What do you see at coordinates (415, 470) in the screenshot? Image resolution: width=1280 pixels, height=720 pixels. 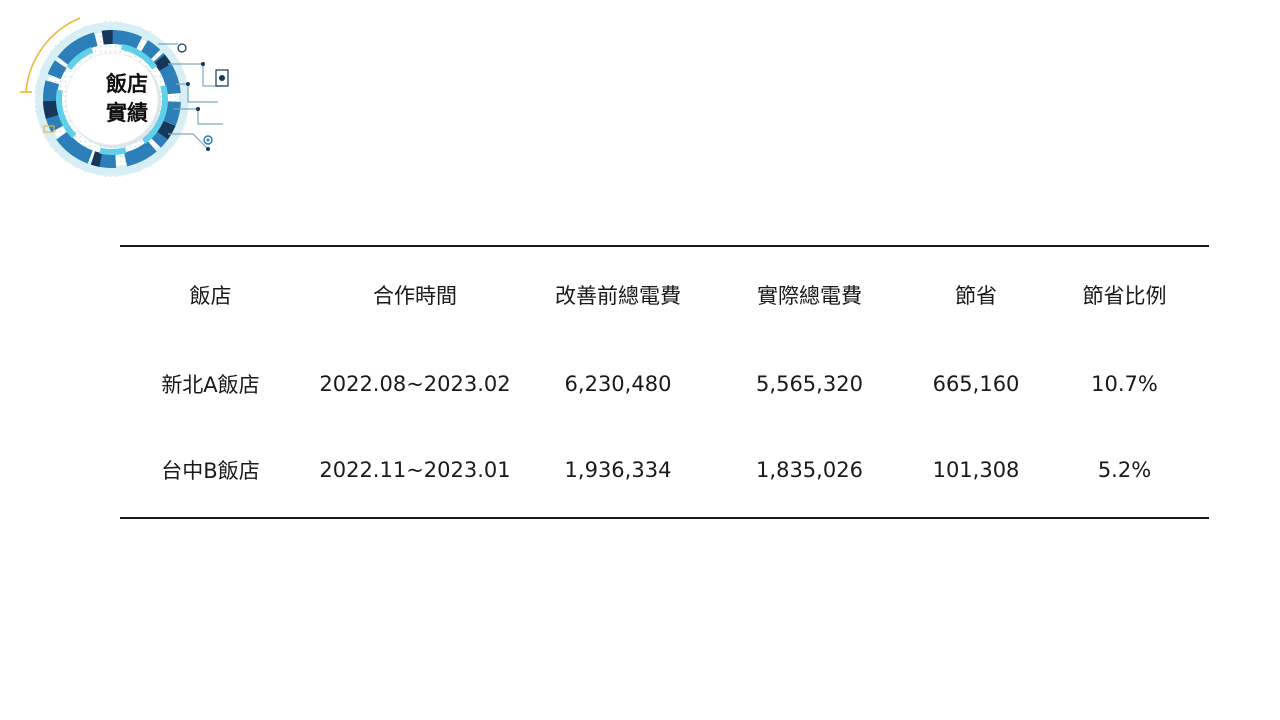 I see `cell-period: 2022.11~2023.01` at bounding box center [415, 470].